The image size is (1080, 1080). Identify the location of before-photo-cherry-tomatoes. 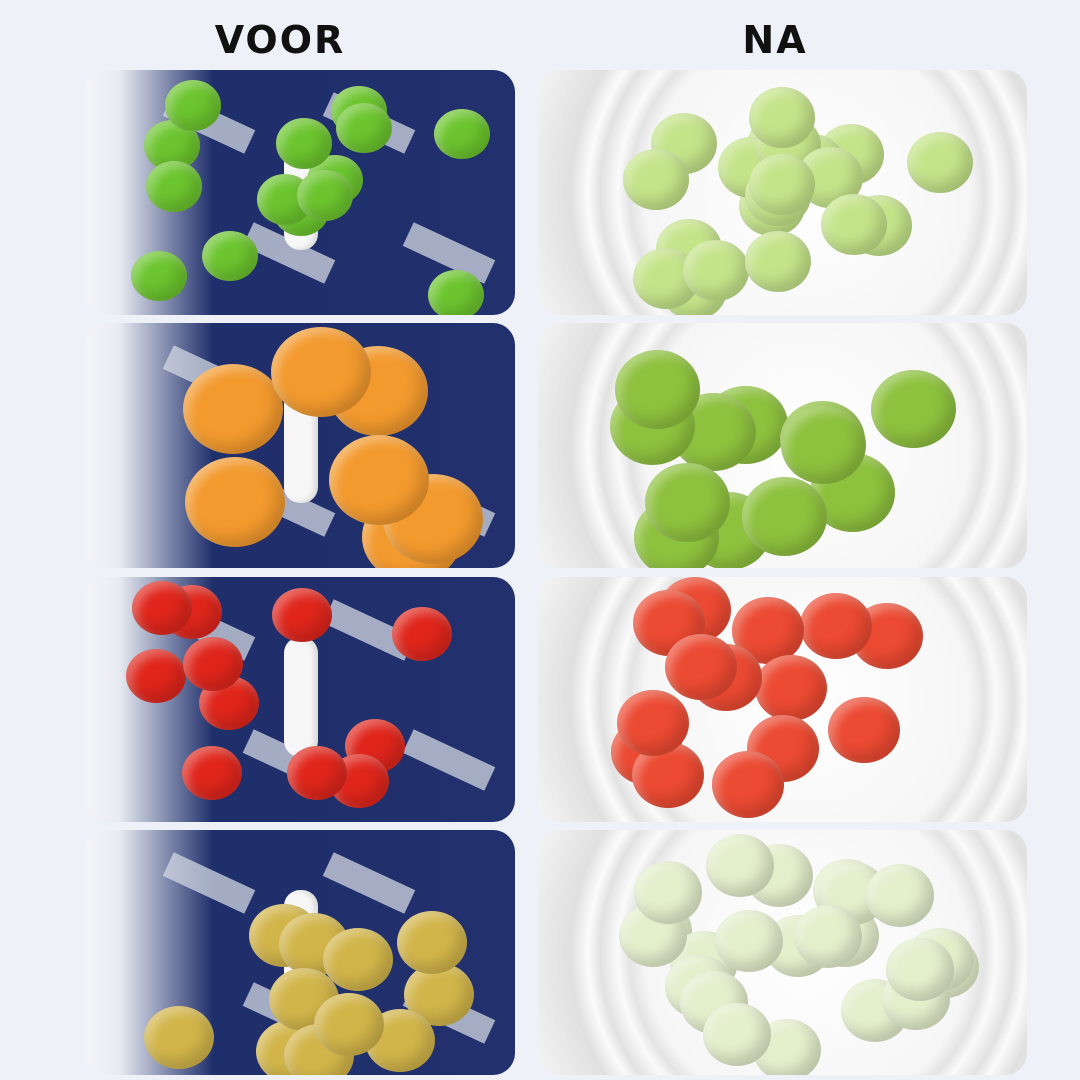
(299, 699).